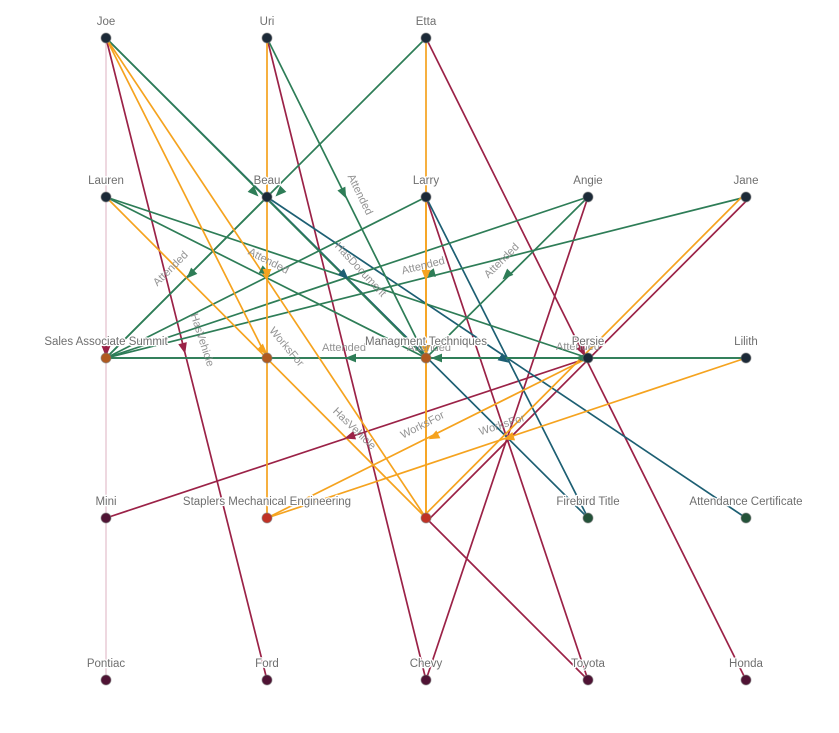 The height and width of the screenshot is (733, 839). I want to click on node-label-Etta: Etta, so click(426, 22).